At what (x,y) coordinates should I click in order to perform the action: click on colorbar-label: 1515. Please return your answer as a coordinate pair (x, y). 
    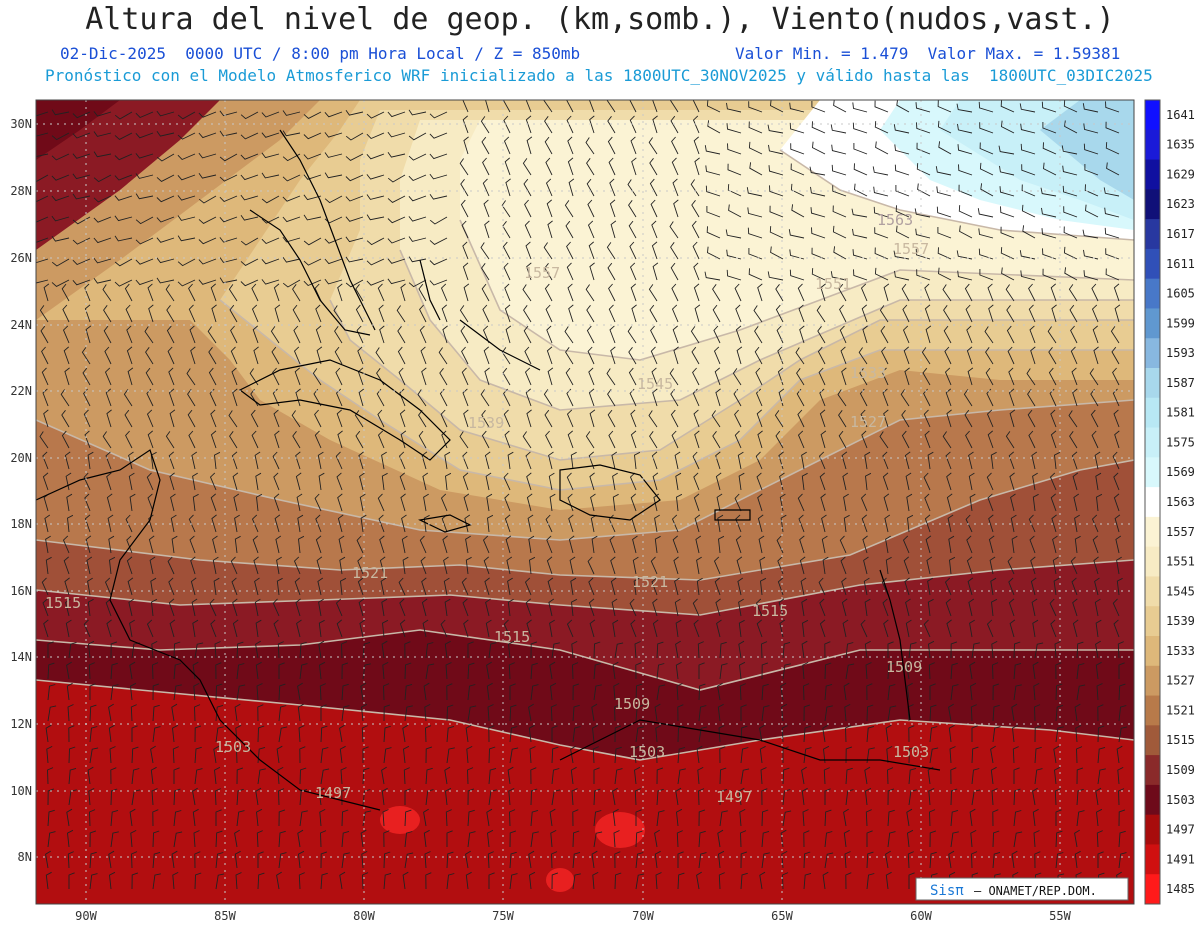
    Looking at the image, I should click on (1180, 740).